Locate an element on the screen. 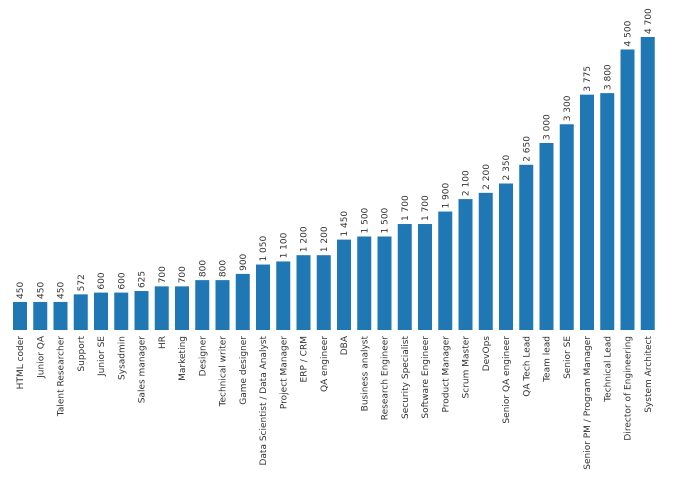 This screenshot has height=485, width=680. category-label-11: Game designer is located at coordinates (244, 370).